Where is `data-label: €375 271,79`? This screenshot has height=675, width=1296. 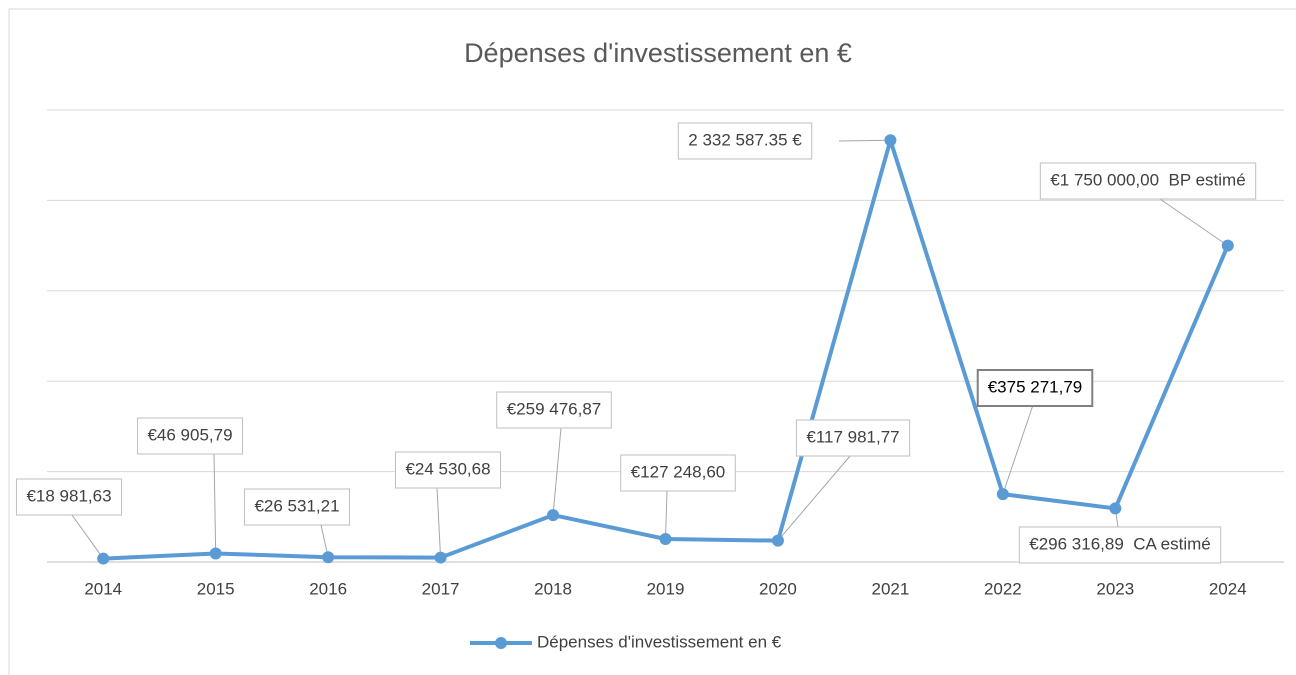
data-label: €375 271,79 is located at coordinates (1035, 386).